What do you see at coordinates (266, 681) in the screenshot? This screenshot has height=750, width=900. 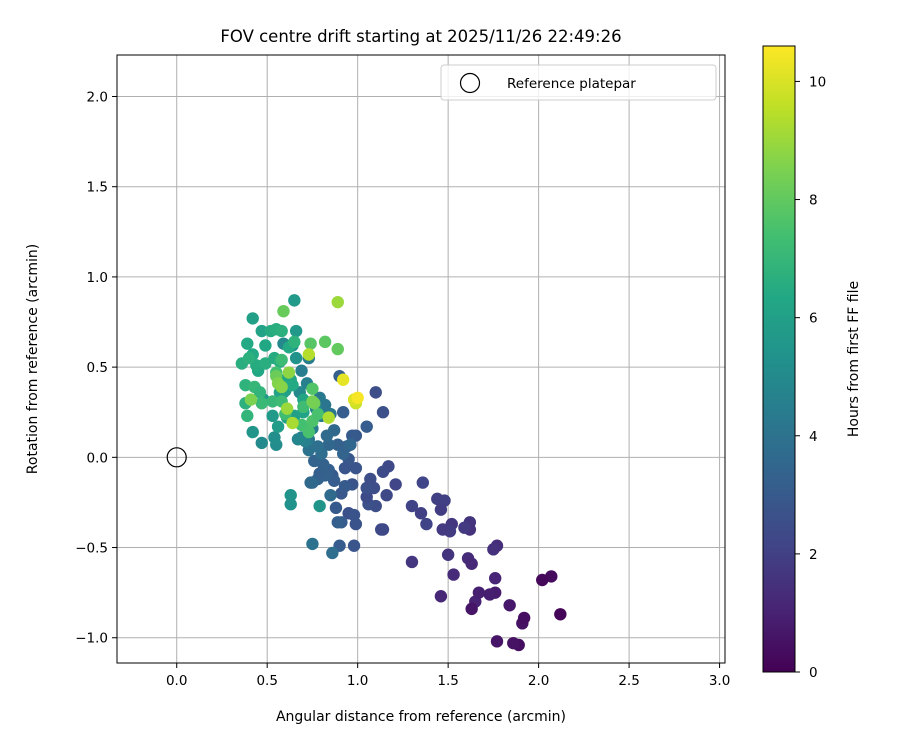 I see `x-tick-label: 0.5` at bounding box center [266, 681].